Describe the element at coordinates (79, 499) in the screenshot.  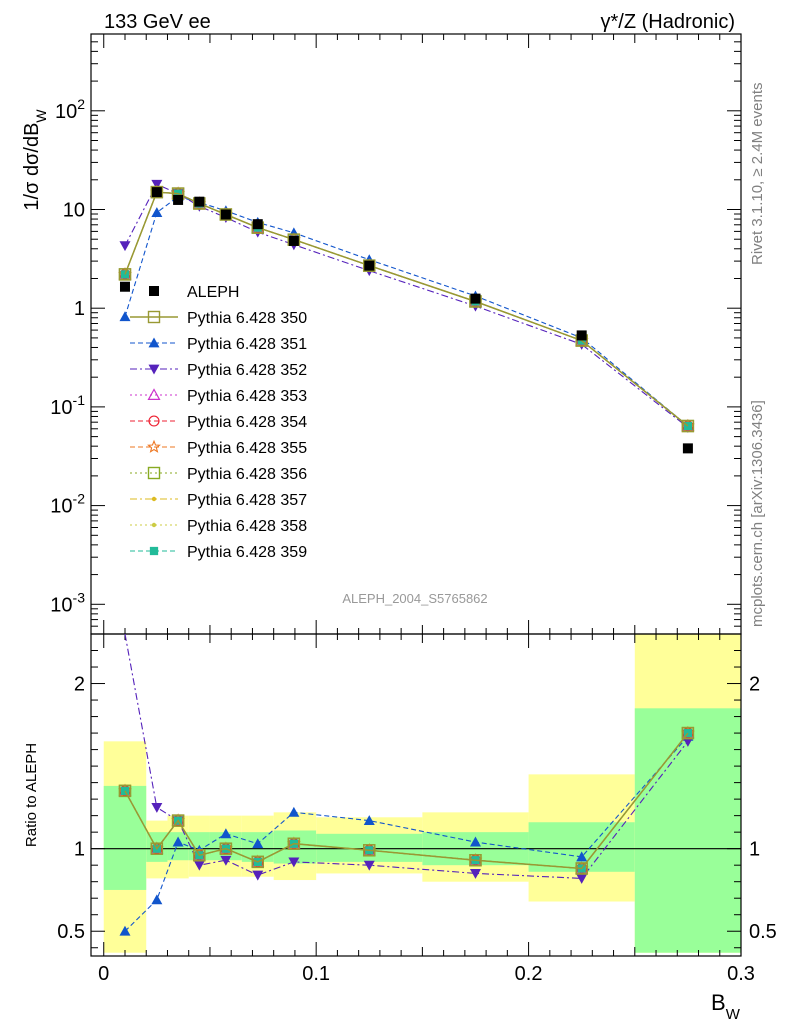
I see `top-ytick-label-exp: -2` at that location.